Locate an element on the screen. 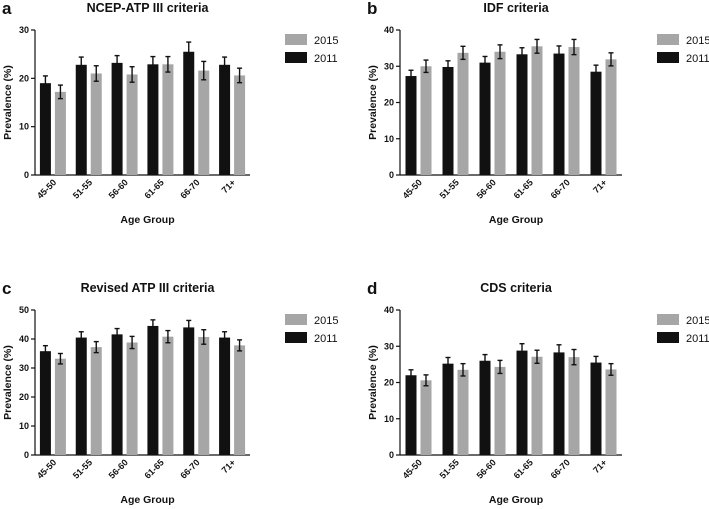 The width and height of the screenshot is (709, 509). chart-title: NCEP-ATP III criteria is located at coordinates (148, 8).